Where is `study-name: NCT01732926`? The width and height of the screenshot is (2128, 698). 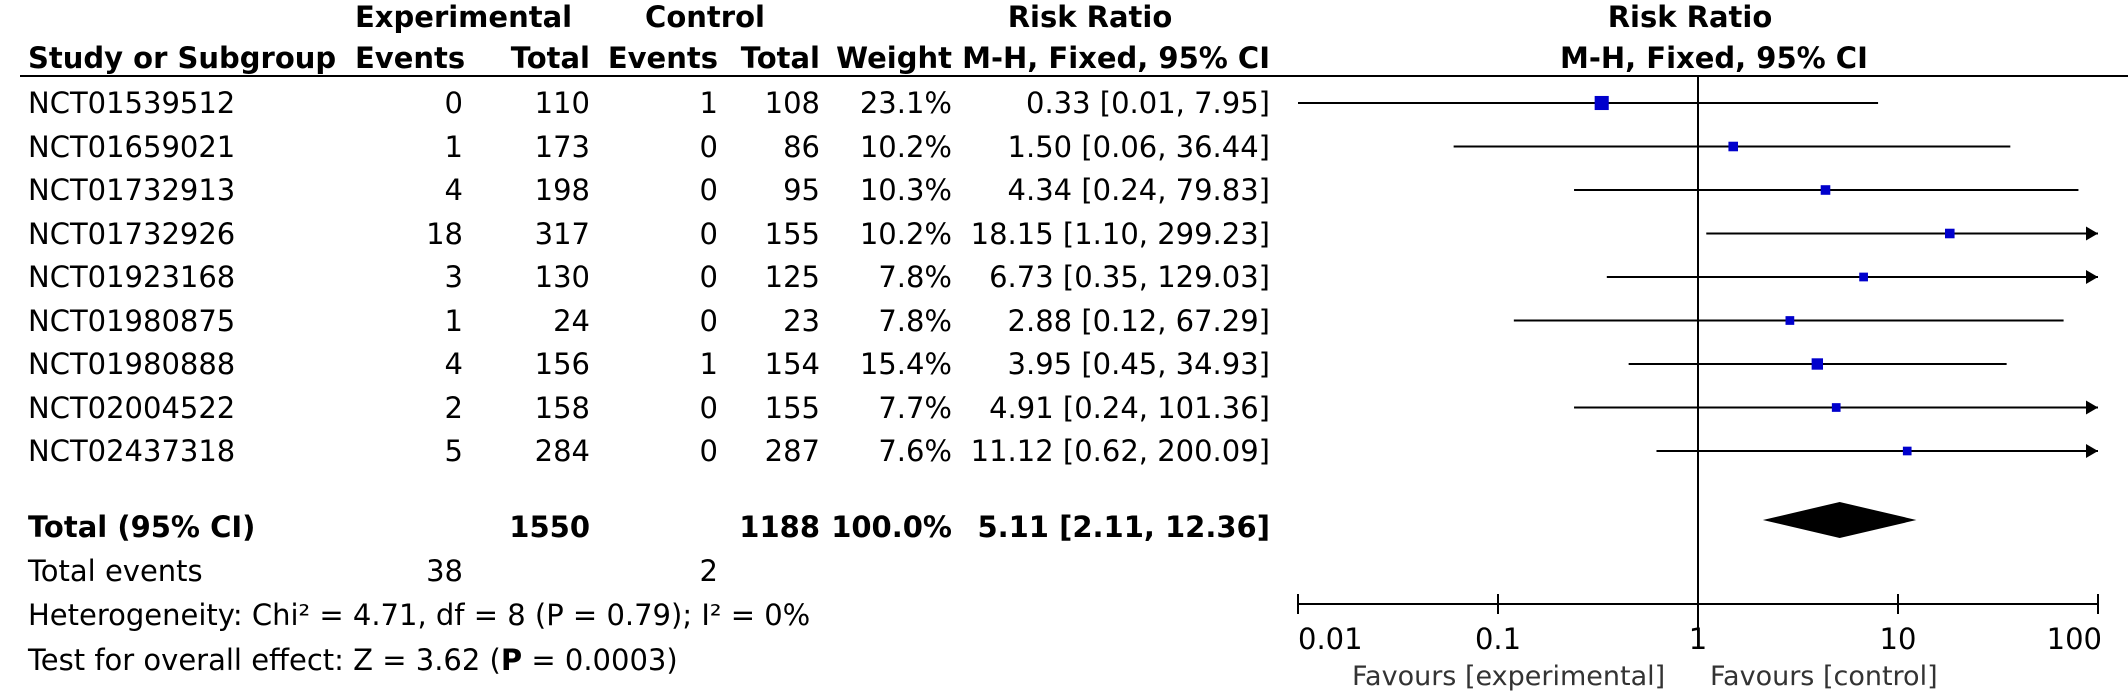
study-name: NCT01732926 is located at coordinates (132, 233).